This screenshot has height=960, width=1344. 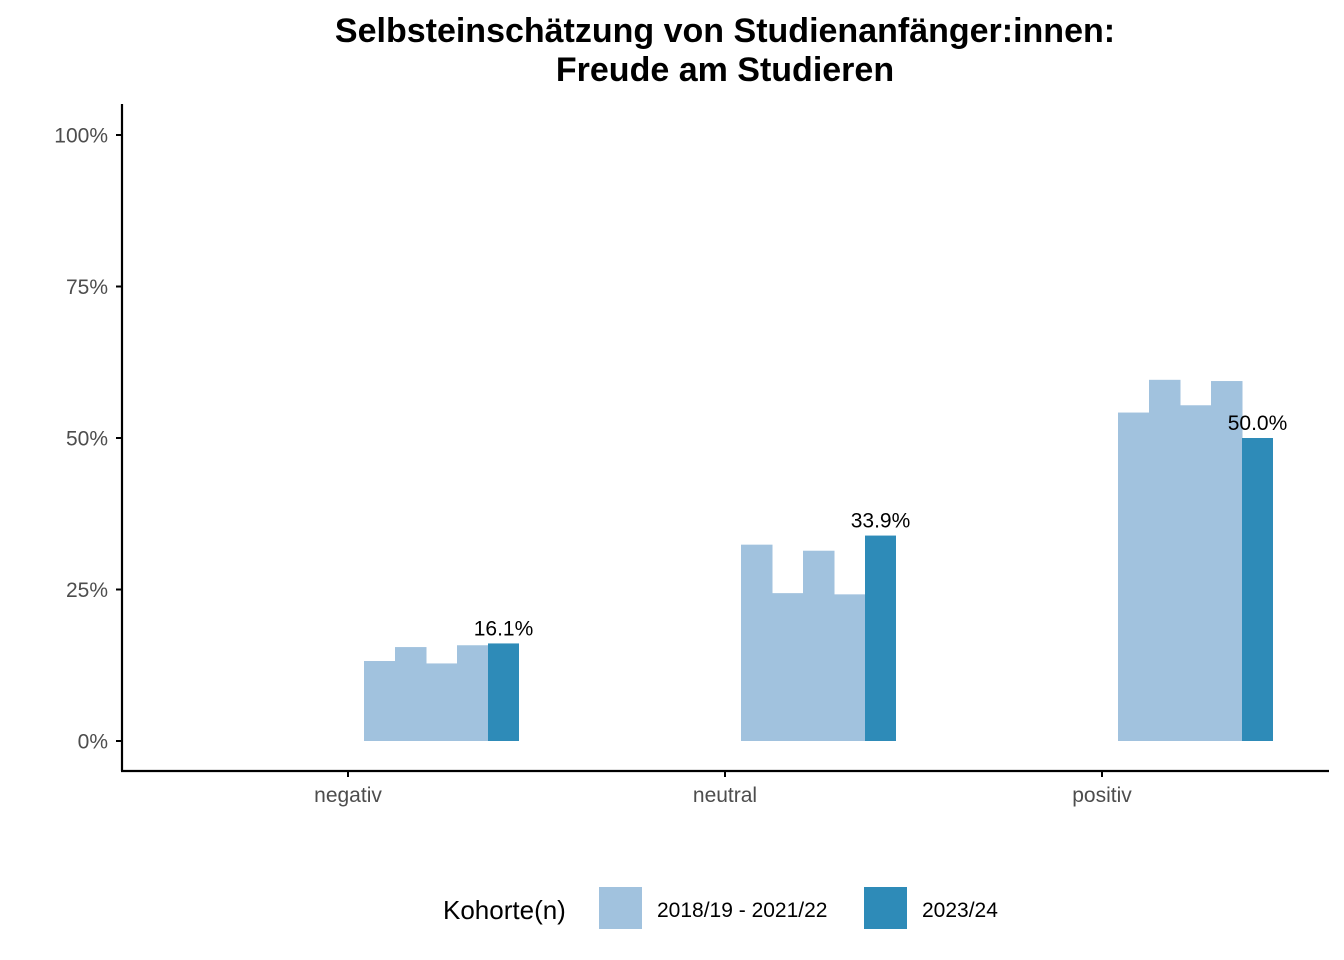 What do you see at coordinates (881, 521) in the screenshot?
I see `data-label-neutral: 33.9%` at bounding box center [881, 521].